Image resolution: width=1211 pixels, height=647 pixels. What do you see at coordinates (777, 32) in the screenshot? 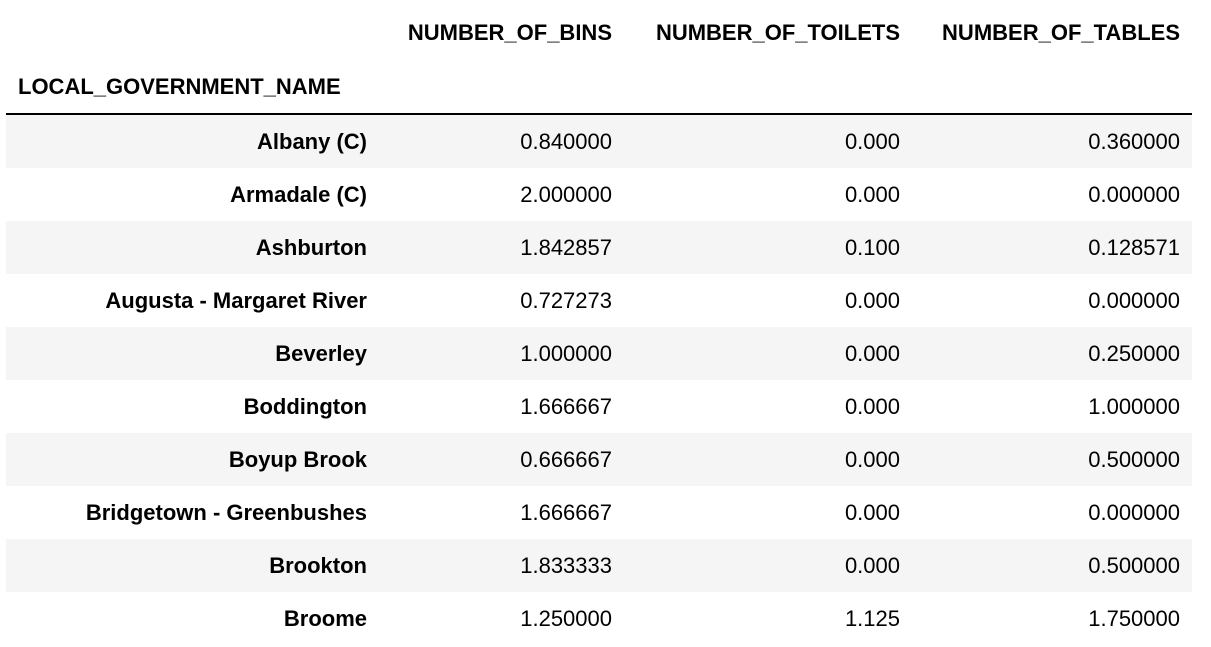
I see `column-header-toilets: NUMBER_OF_TOILETS` at bounding box center [777, 32].